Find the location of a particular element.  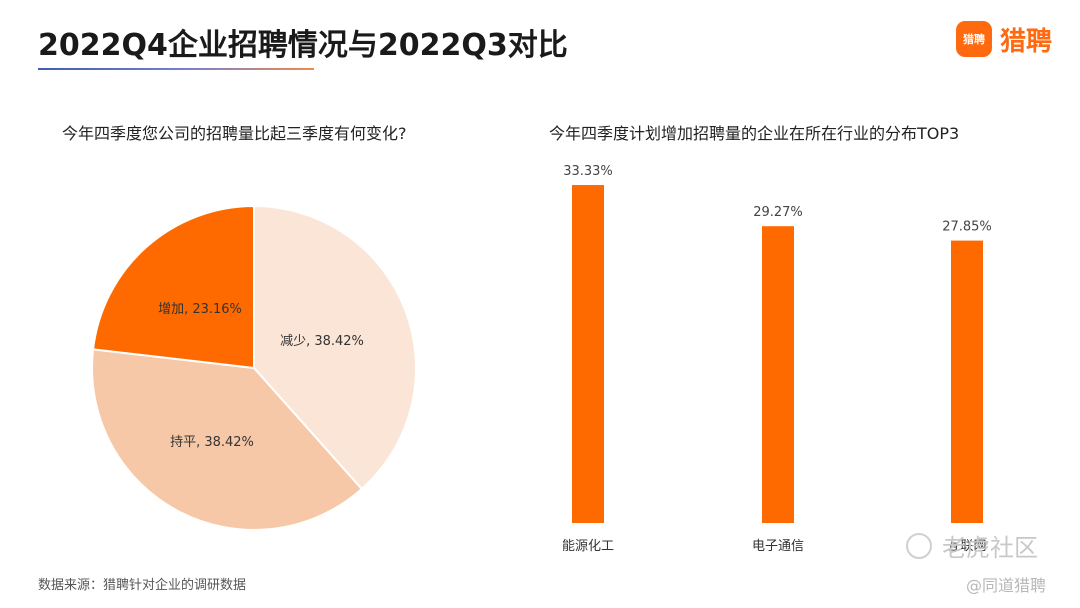

pie-chart-title: 今年四季度您公司的招聘量比起三季度有何变化? is located at coordinates (234, 133).